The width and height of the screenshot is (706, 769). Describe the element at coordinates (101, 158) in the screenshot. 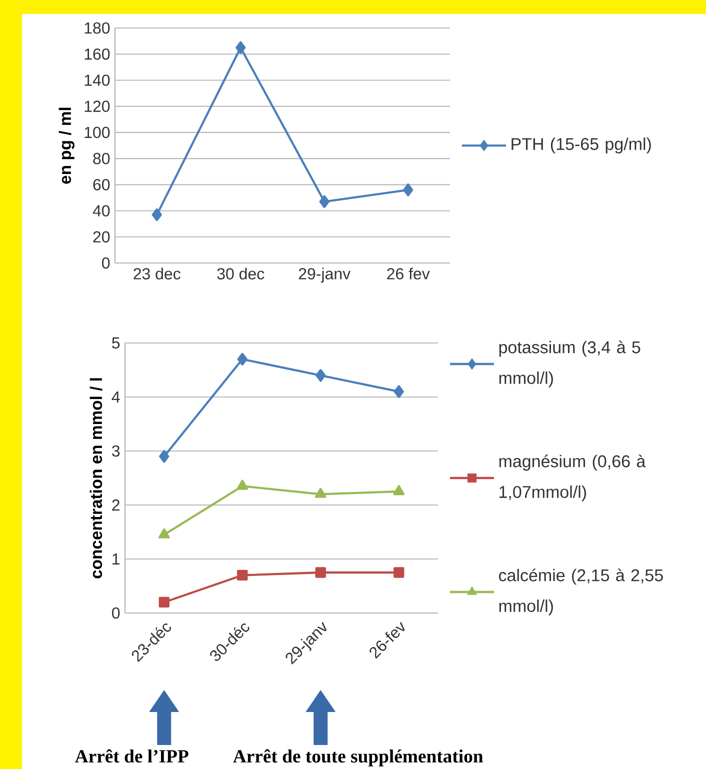

I see `y-tick-label: 80` at that location.